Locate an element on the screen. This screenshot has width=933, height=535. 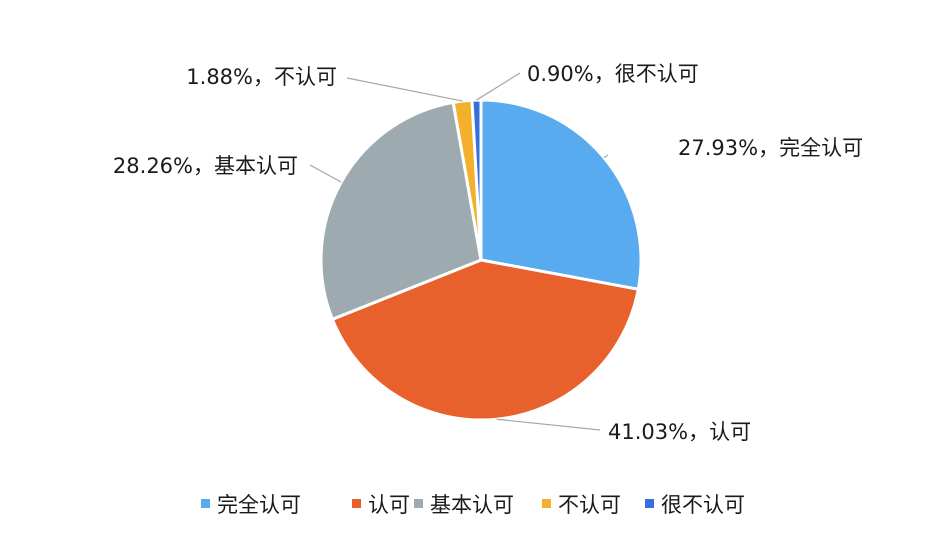
legend-label: 很不认可 is located at coordinates (703, 505).